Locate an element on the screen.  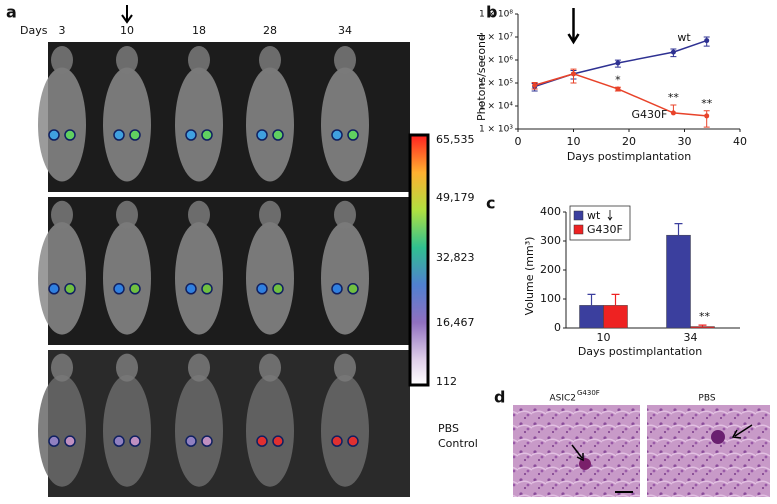
y-tick-label: 0 is located at coordinates (557, 327).